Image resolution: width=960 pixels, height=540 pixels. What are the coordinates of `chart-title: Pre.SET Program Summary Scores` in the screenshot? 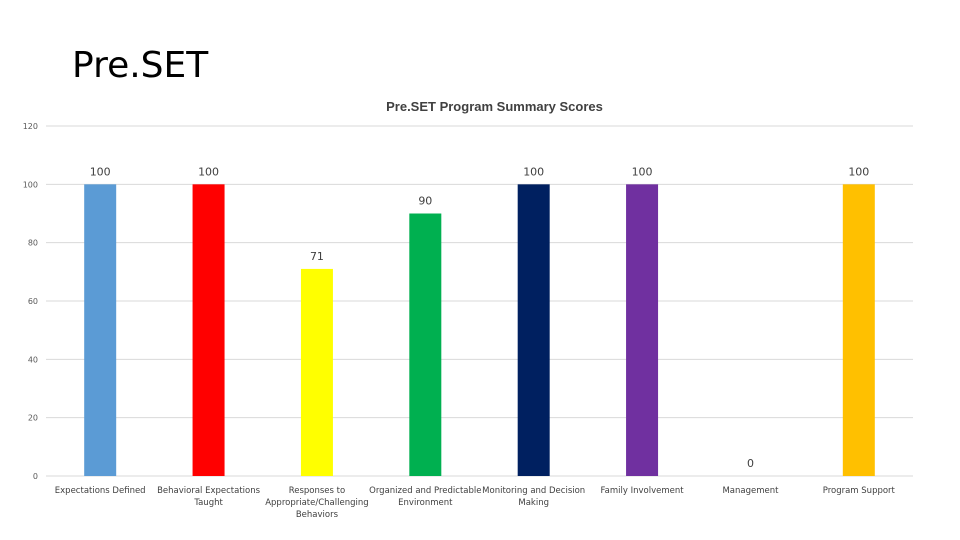 It's located at (494, 106).